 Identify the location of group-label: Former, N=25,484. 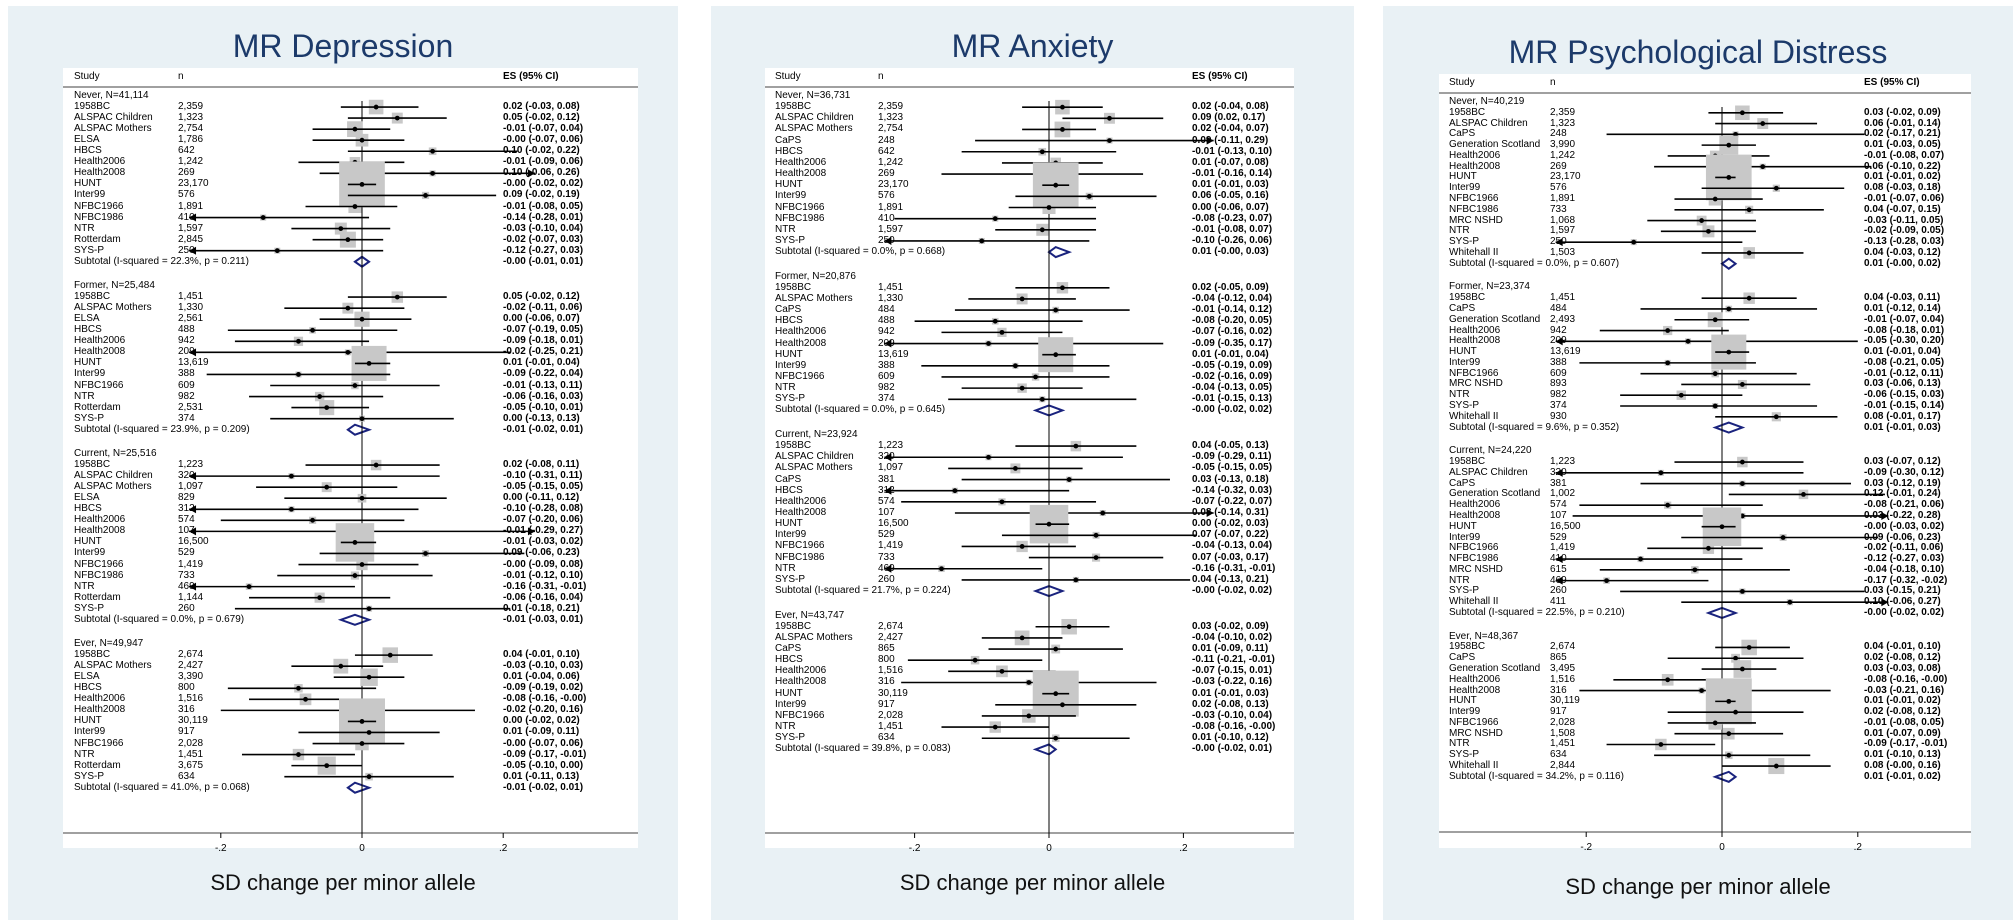
(114, 286).